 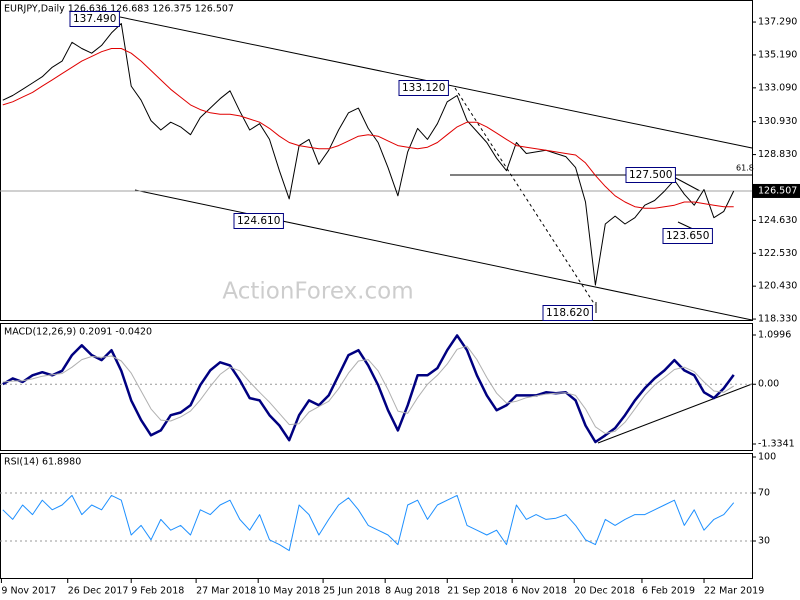 What do you see at coordinates (98, 591) in the screenshot?
I see `x-tick-label: 26 Dec 2017` at bounding box center [98, 591].